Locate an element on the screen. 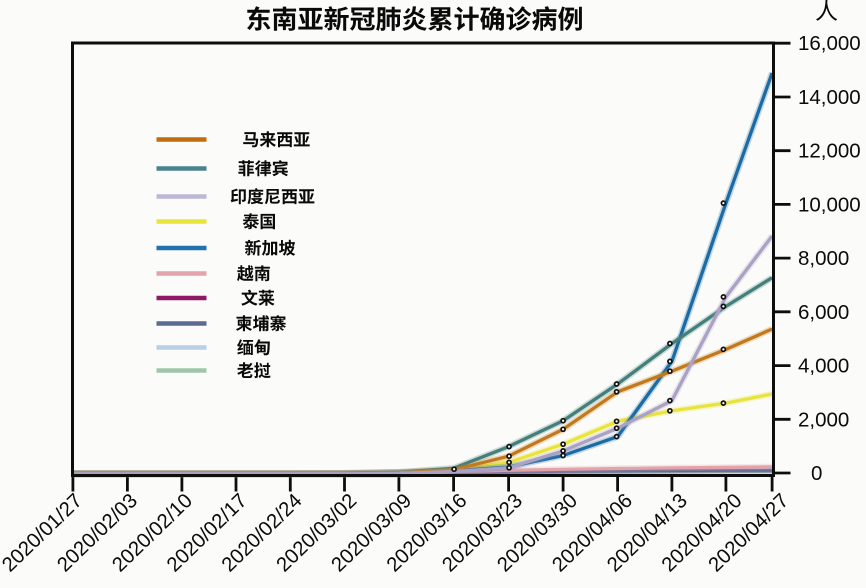 The image size is (866, 588). svg-text: 2,000 is located at coordinates (823, 419).